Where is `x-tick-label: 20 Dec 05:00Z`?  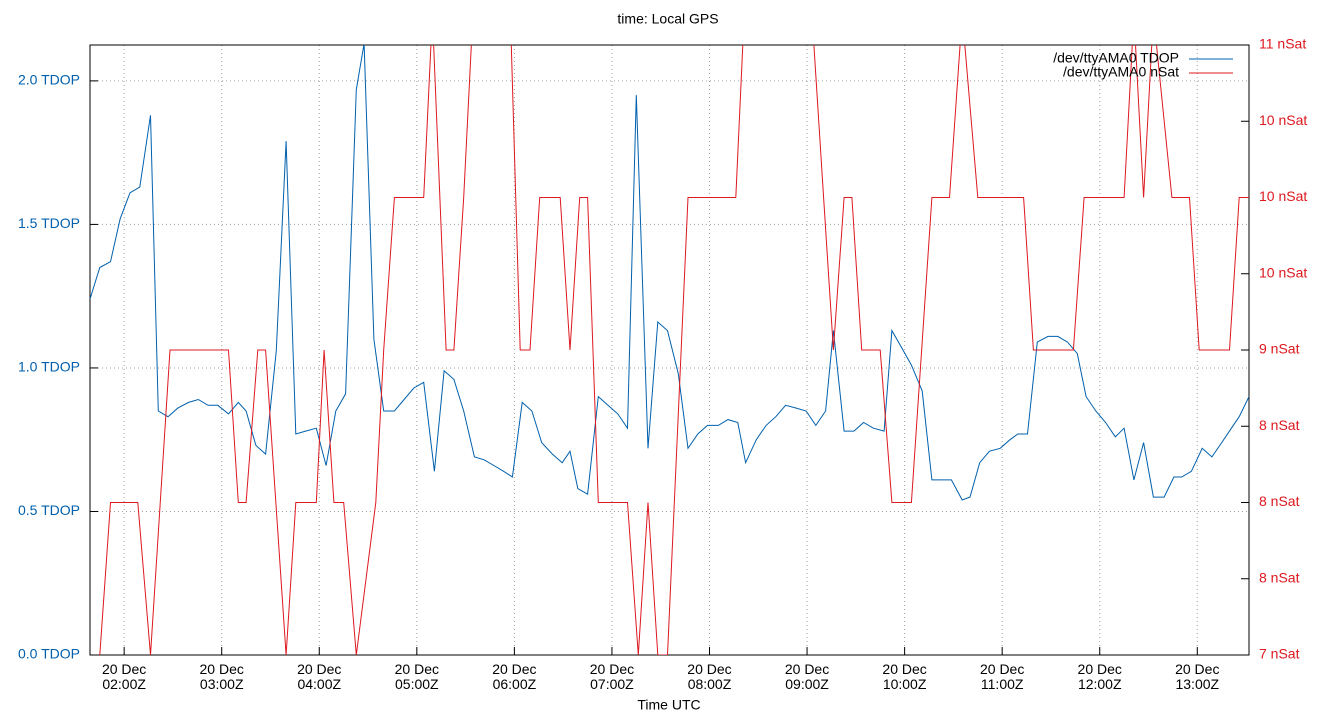
x-tick-label: 20 Dec 05:00Z is located at coordinates (416, 676).